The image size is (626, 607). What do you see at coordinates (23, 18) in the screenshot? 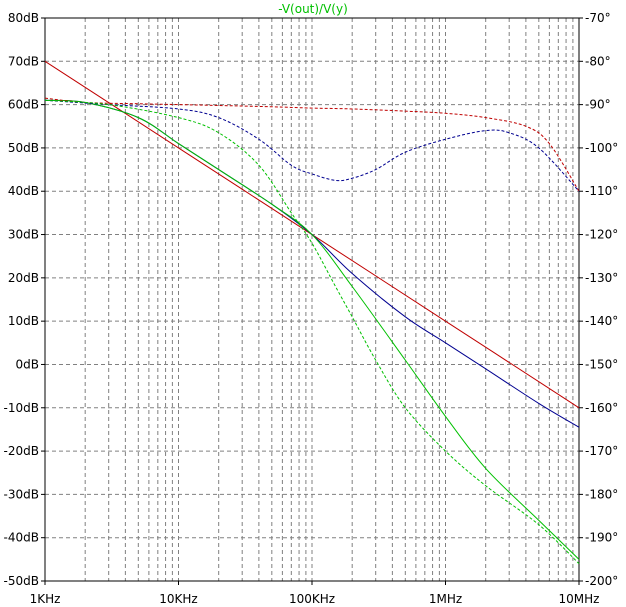
I see `y-left-tick-label: 80dB` at bounding box center [23, 18].